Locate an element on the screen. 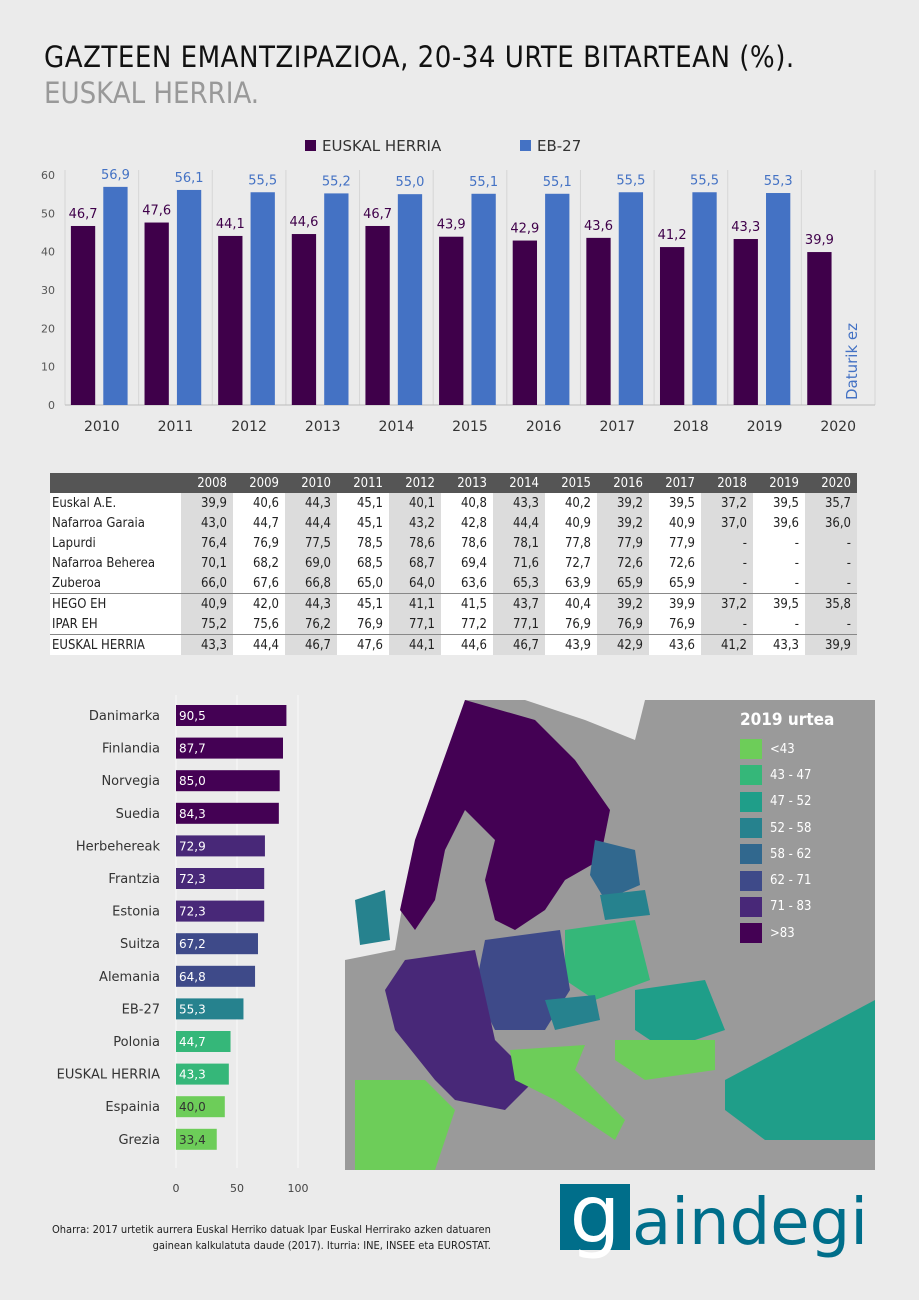 Image resolution: width=919 pixels, height=1300 pixels. data-label: 55,0 is located at coordinates (410, 182).